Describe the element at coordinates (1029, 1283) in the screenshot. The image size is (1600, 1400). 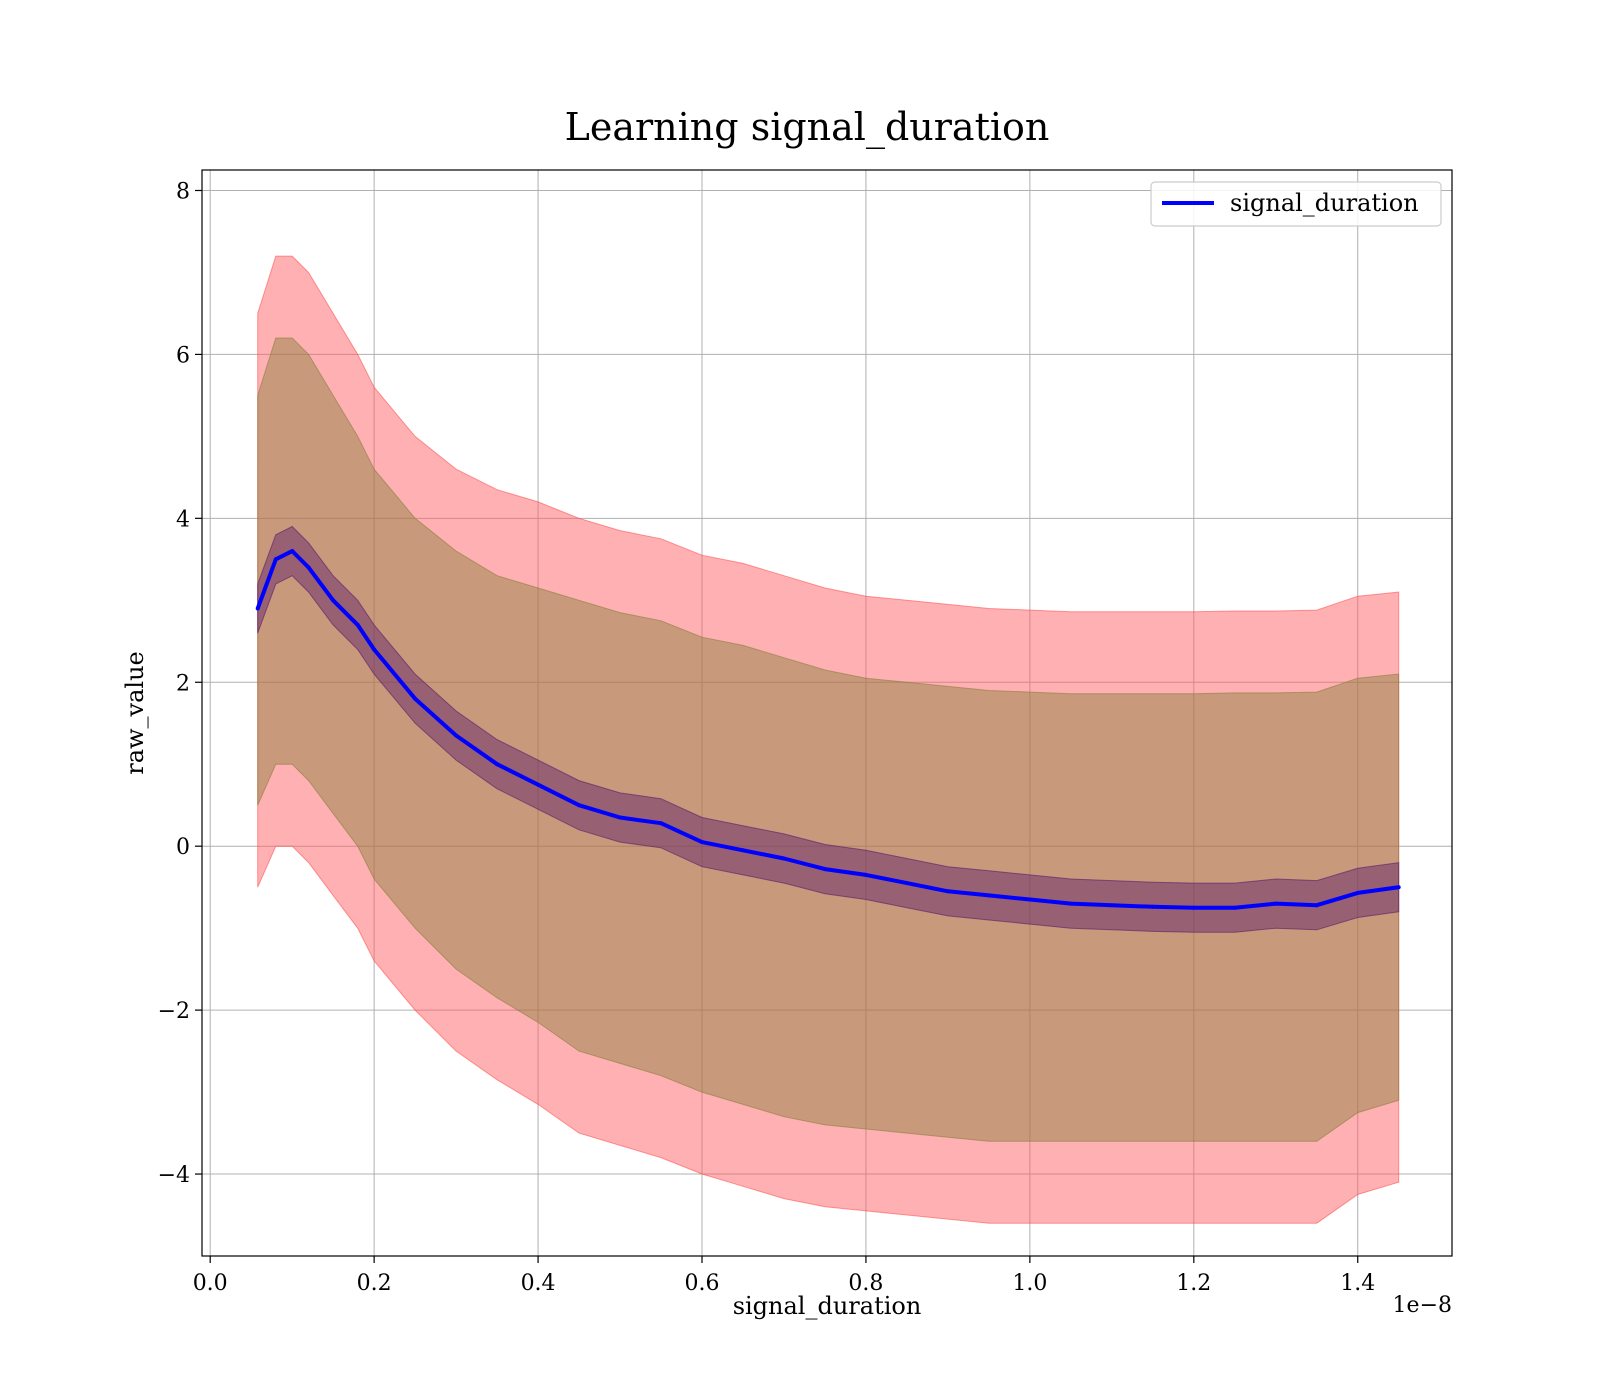
I see `x-tick-label: 1.0` at that location.